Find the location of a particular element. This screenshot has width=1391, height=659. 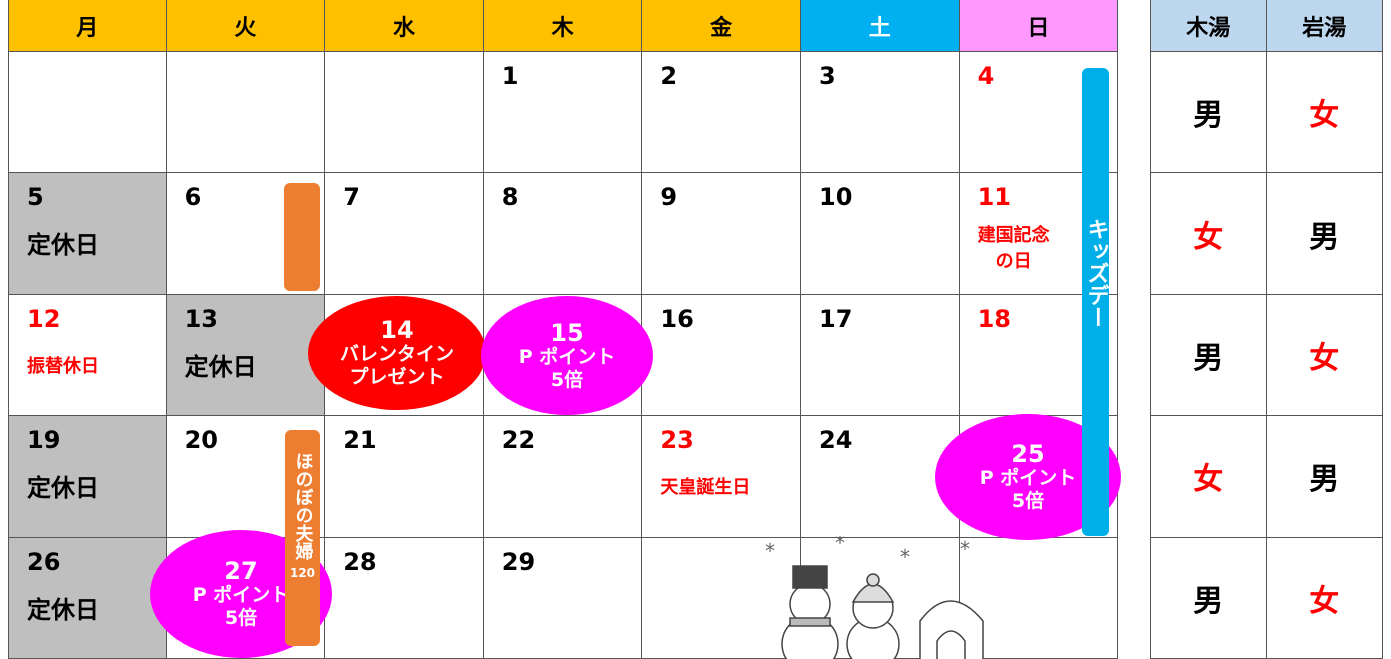

day-number: 20 is located at coordinates (201, 440).